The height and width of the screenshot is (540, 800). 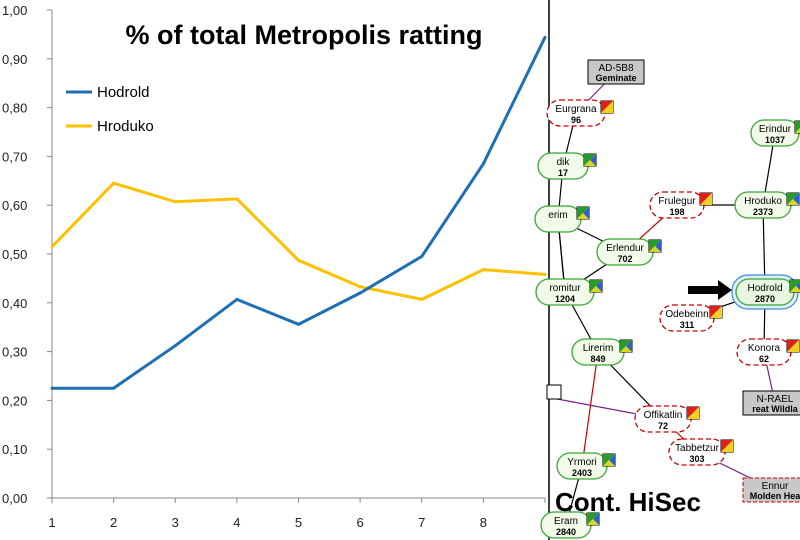 What do you see at coordinates (125, 126) in the screenshot?
I see `legend-label-hroduko: Hroduko` at bounding box center [125, 126].